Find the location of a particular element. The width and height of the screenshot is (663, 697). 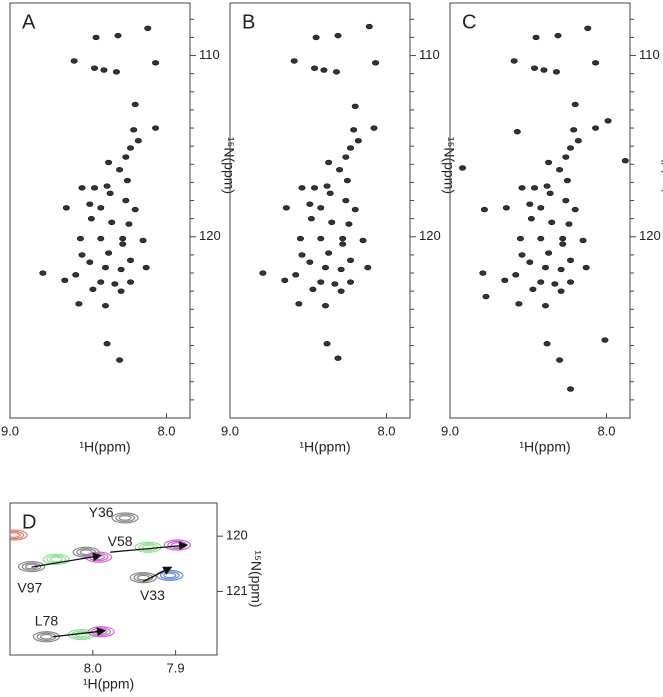

plot-frame is located at coordinates (113, 579).